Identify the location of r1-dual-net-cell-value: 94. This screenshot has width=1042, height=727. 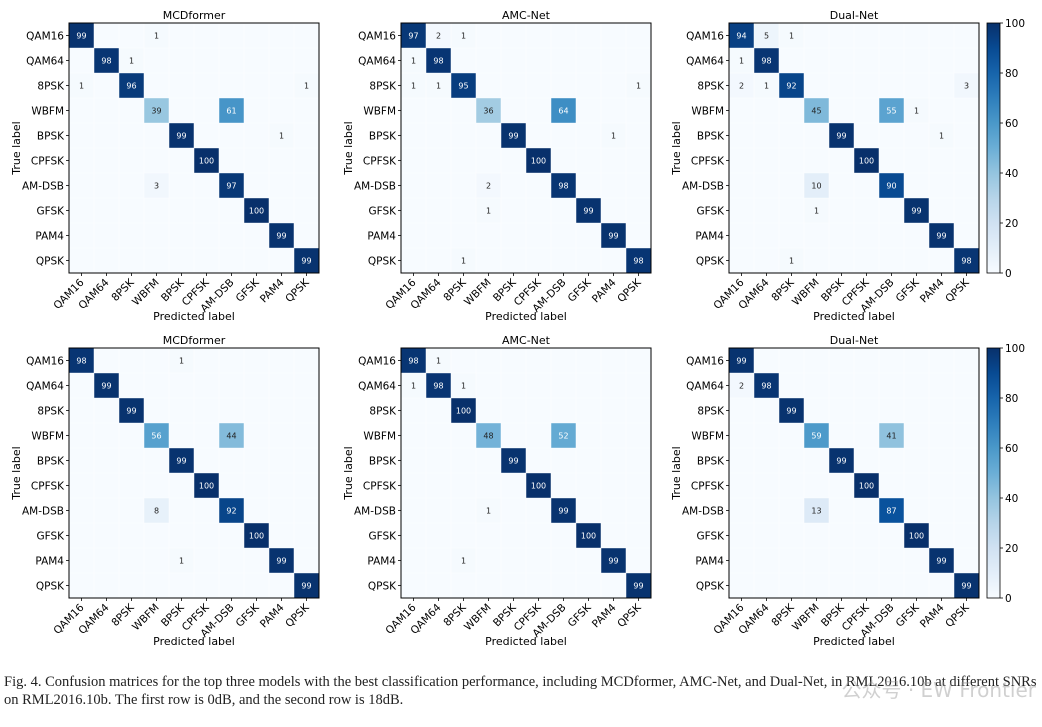
(741, 36).